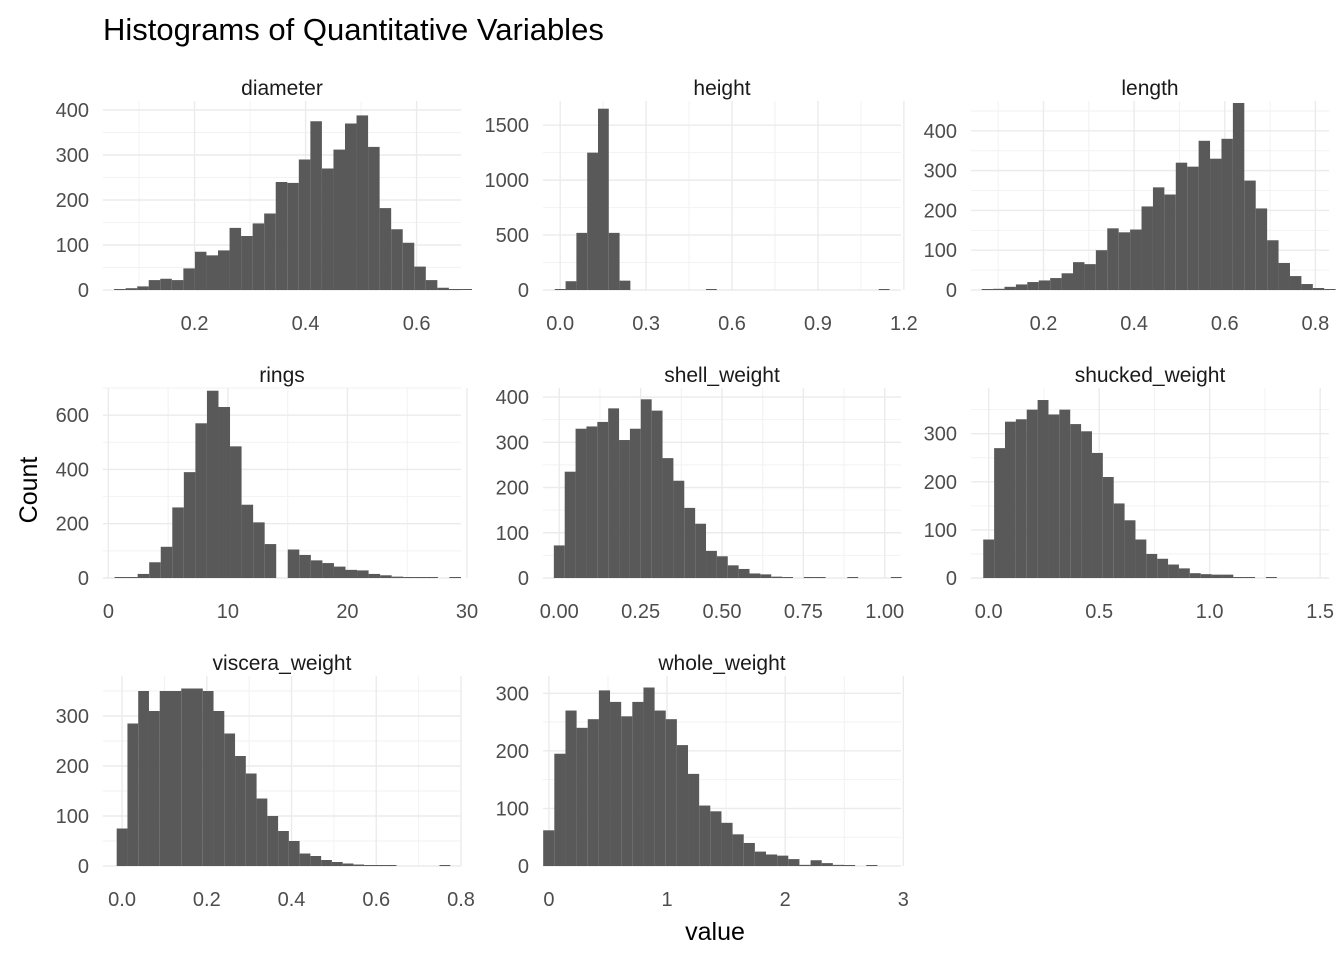  What do you see at coordinates (940, 132) in the screenshot?
I see `y-tick-label: 400` at bounding box center [940, 132].